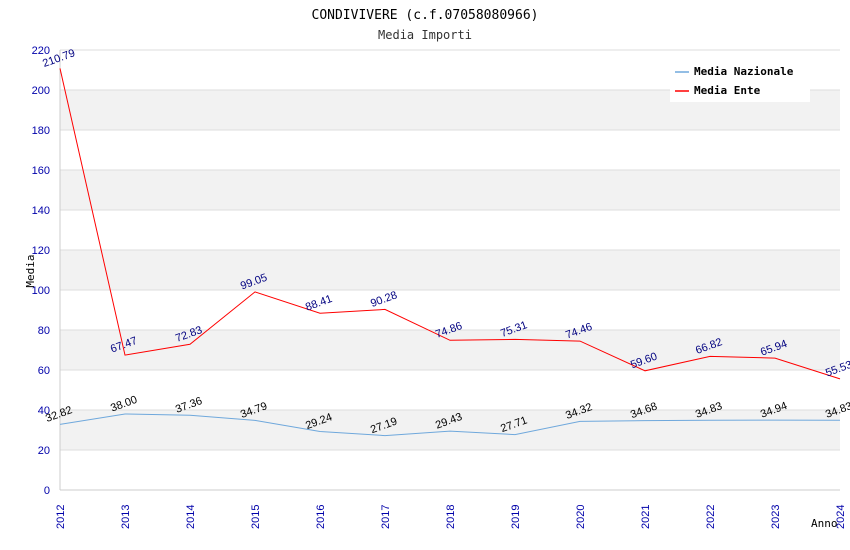 This screenshot has width=850, height=550. Describe the element at coordinates (425, 35) in the screenshot. I see `chart-subtitle: Media Importi` at that location.